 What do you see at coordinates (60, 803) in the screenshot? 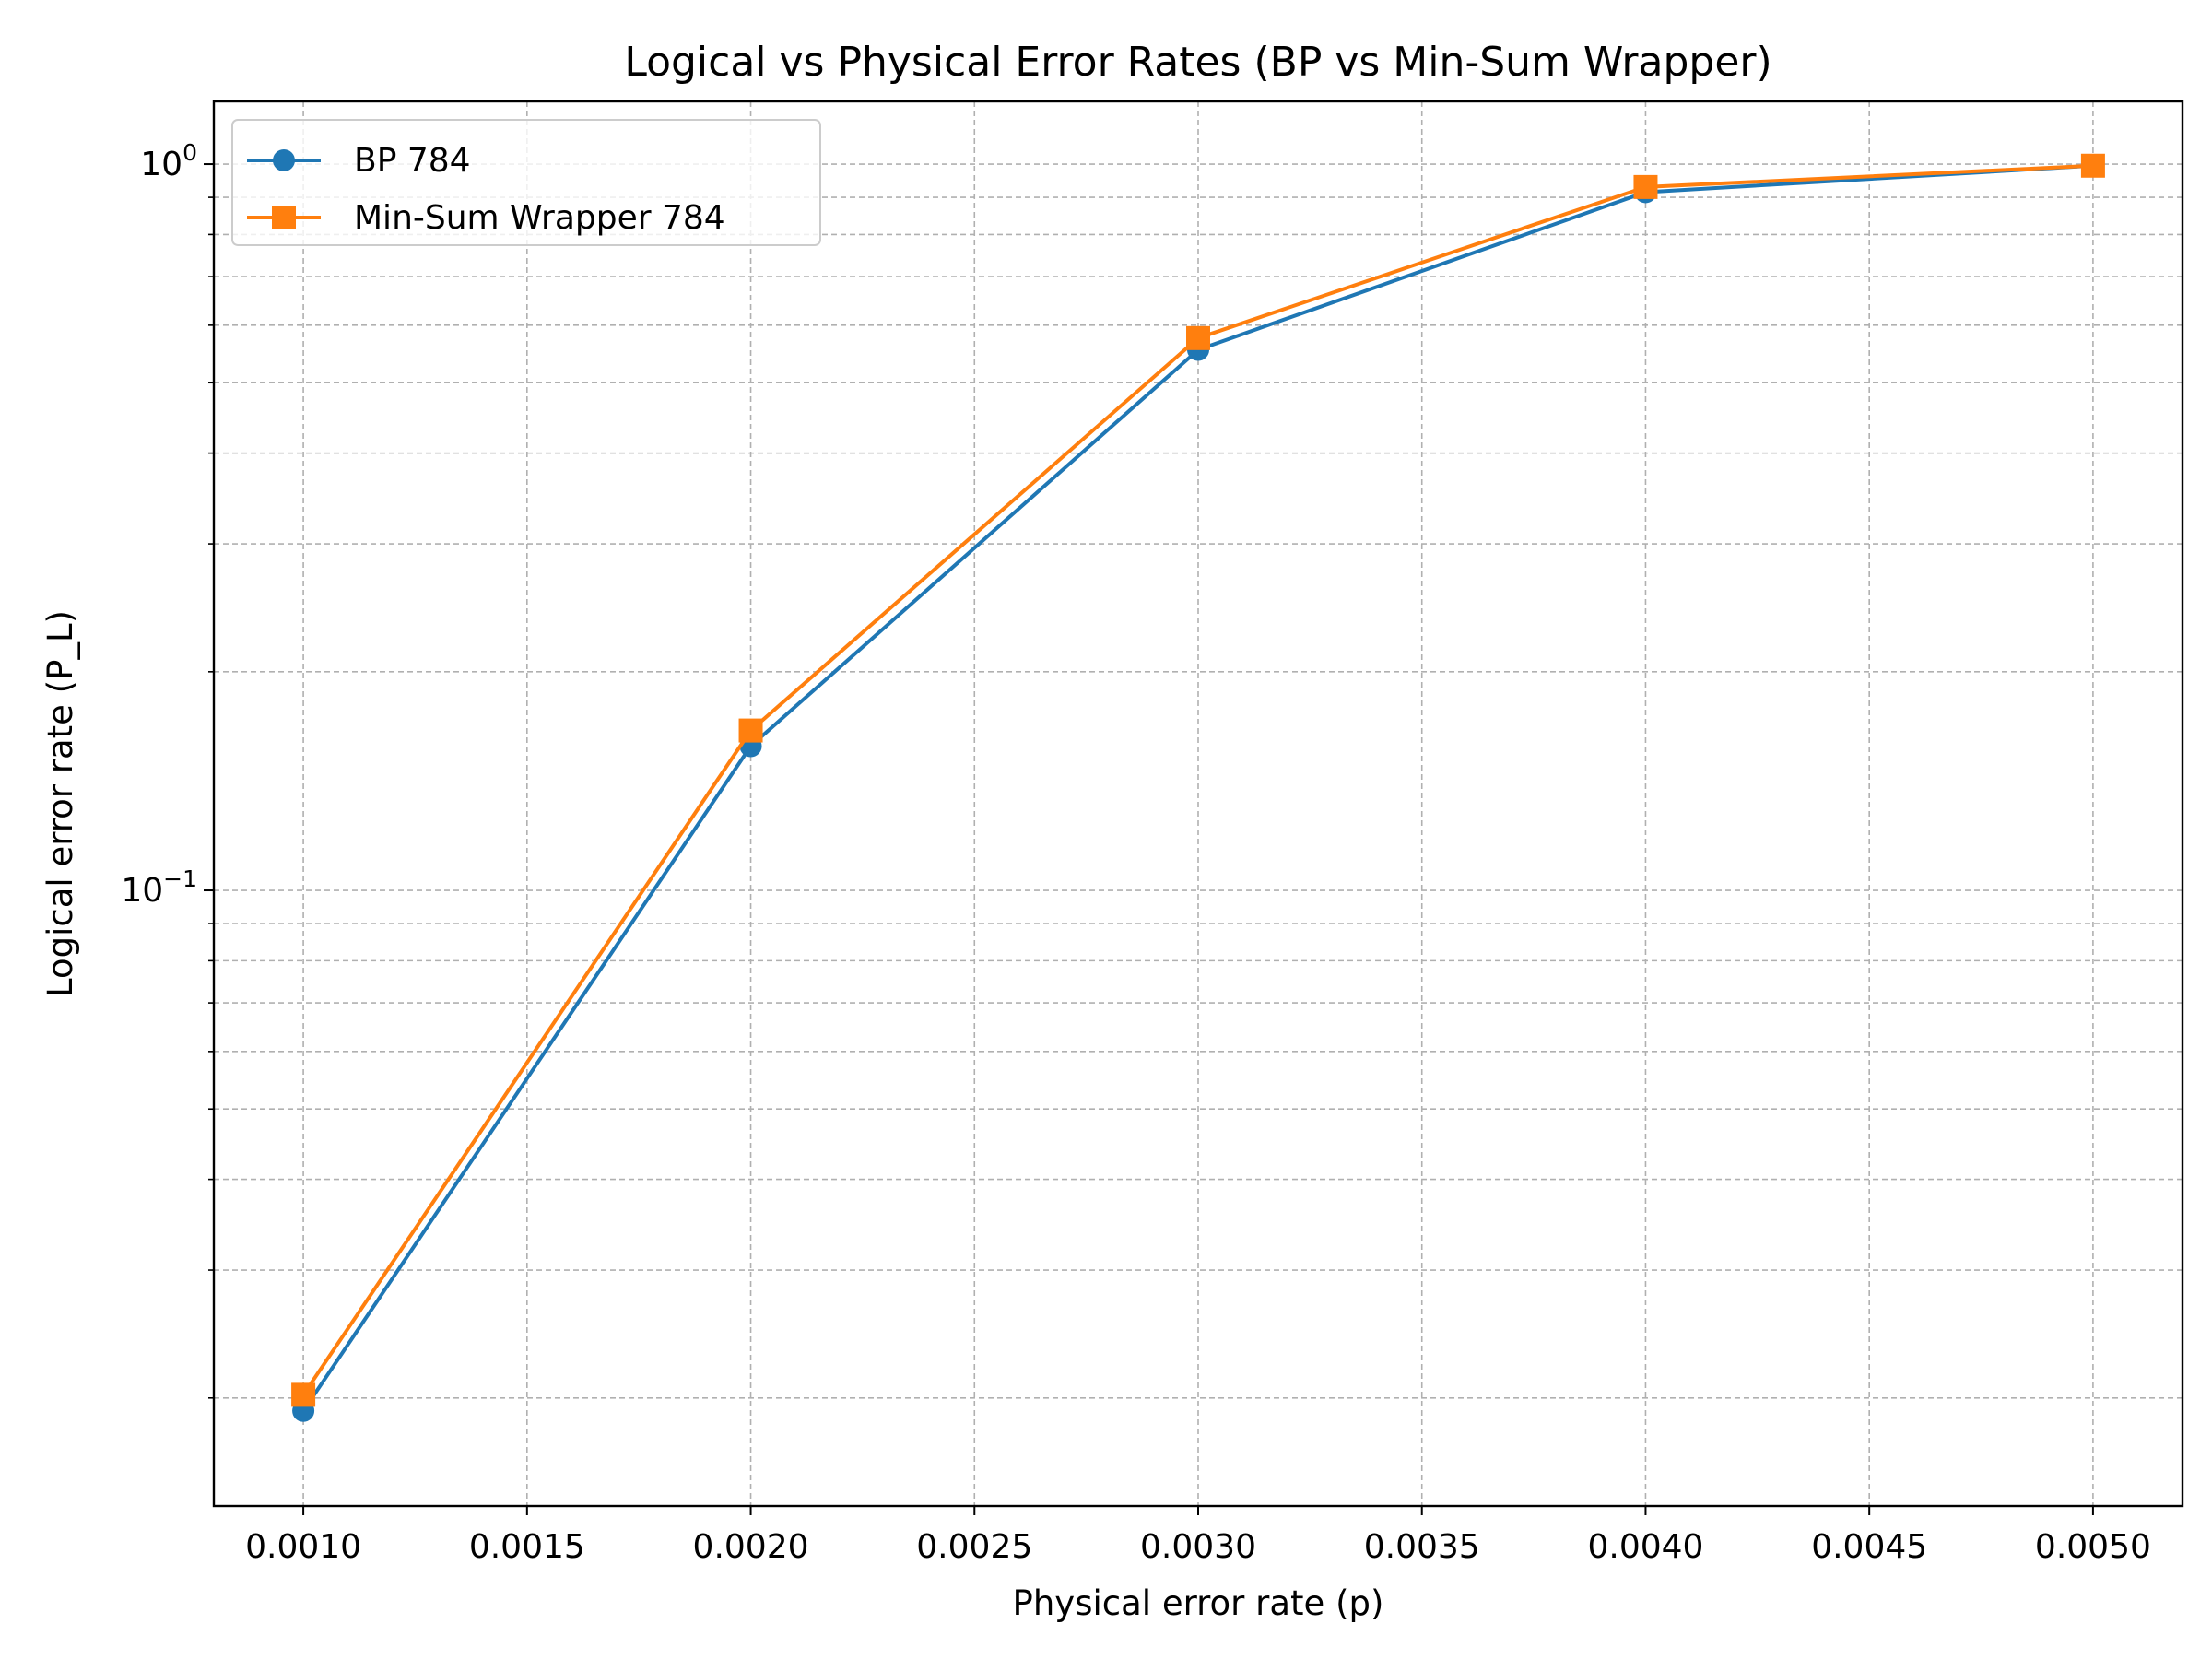
I see `y-axis-label: Logical error rate (P_L)` at bounding box center [60, 803].